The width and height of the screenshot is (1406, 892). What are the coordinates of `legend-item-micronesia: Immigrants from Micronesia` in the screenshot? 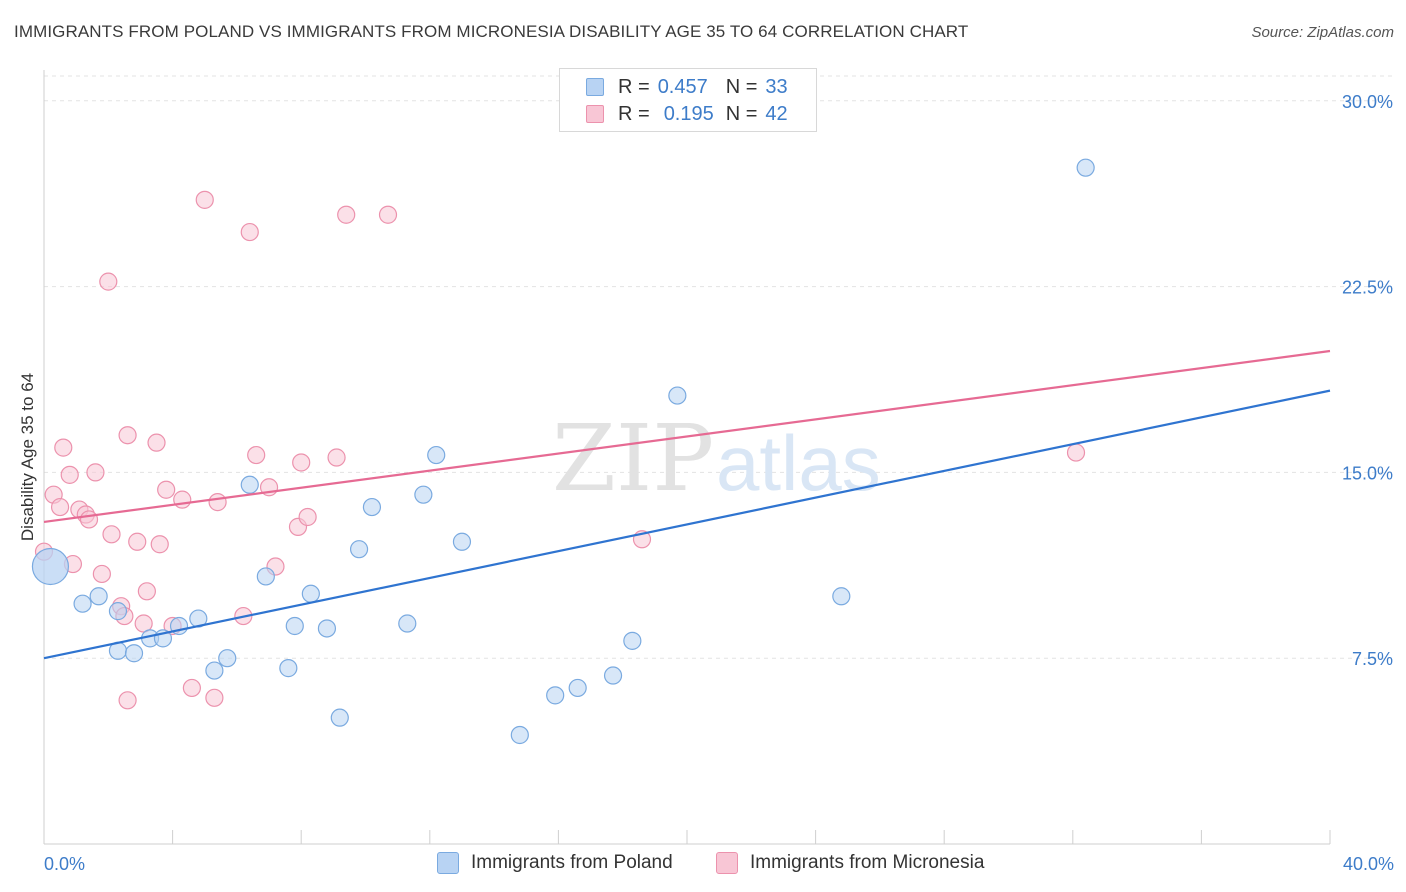 It's located at (850, 863).